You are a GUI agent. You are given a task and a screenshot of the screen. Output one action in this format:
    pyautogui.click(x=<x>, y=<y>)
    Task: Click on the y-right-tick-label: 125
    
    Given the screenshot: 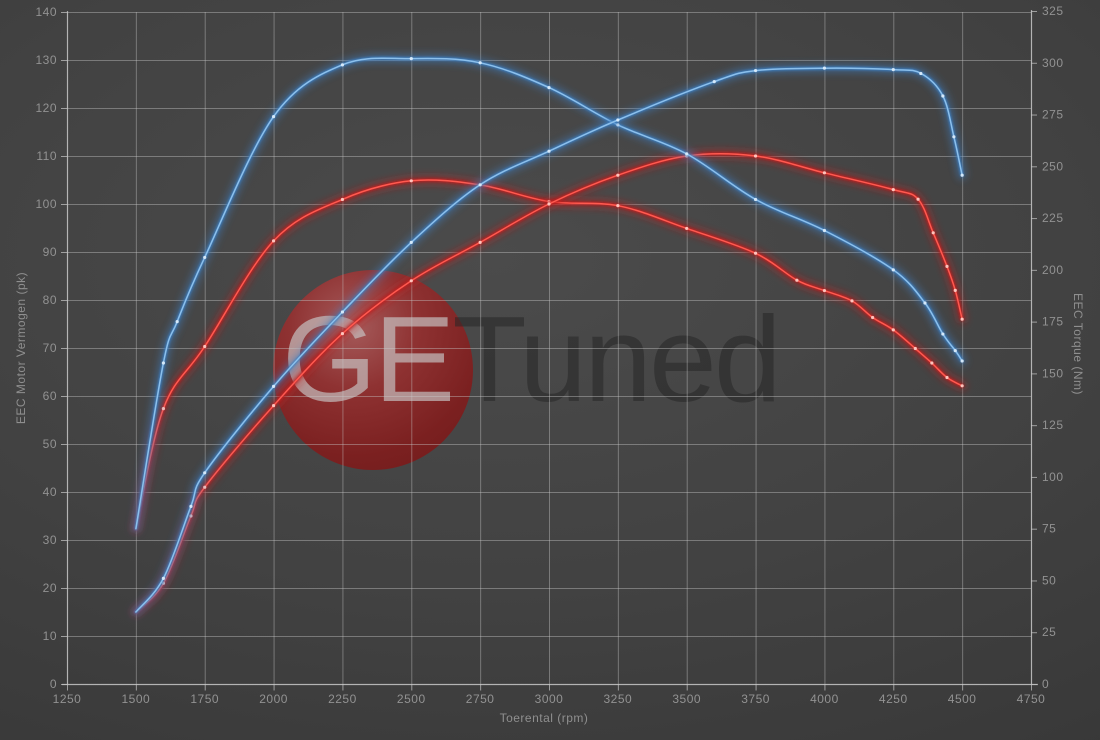 What is the action you would take?
    pyautogui.click(x=1053, y=425)
    